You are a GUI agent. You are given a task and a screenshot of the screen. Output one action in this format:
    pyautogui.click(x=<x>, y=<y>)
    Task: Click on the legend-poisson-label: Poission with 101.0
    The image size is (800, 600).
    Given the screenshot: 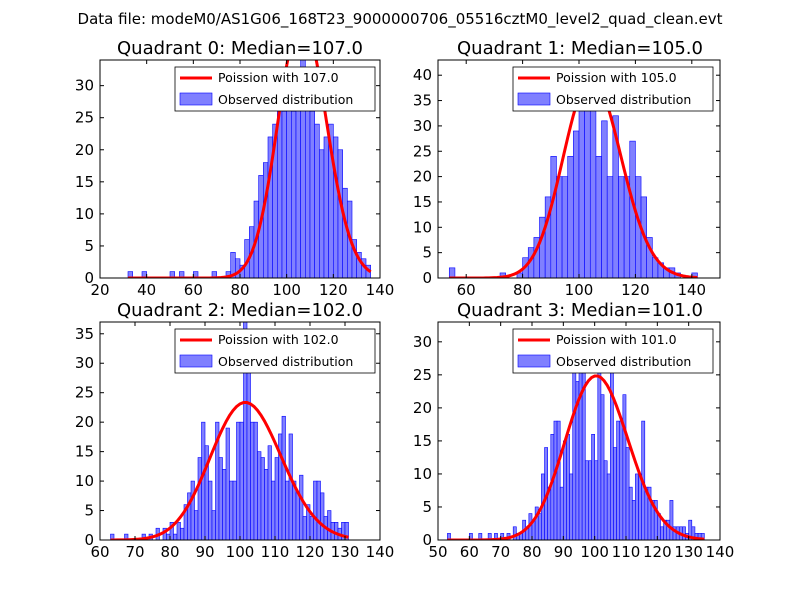 What is the action you would take?
    pyautogui.click(x=616, y=339)
    